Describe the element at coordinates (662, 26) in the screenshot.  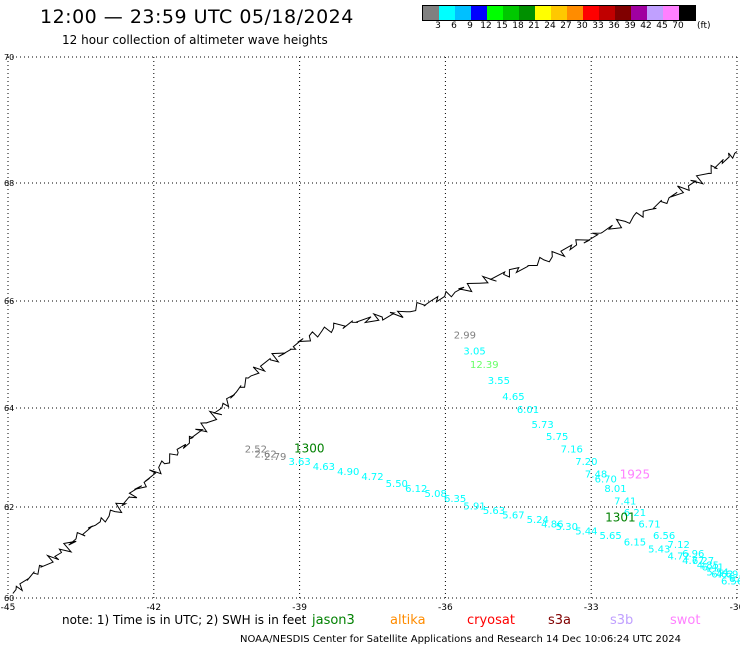
I see `colorbar-label: 45` at that location.